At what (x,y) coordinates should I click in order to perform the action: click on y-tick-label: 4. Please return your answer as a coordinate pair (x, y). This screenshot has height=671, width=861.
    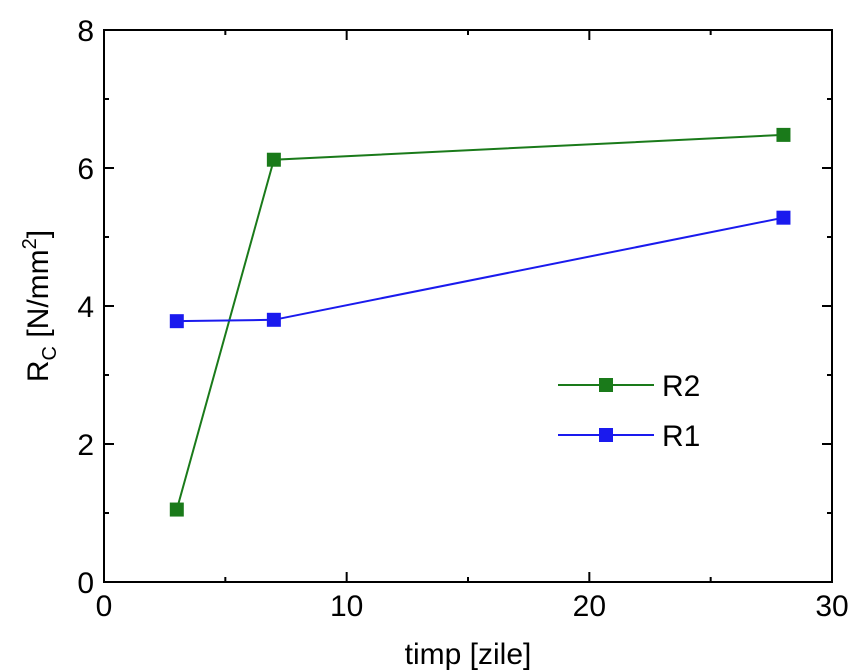
    Looking at the image, I should click on (85, 307).